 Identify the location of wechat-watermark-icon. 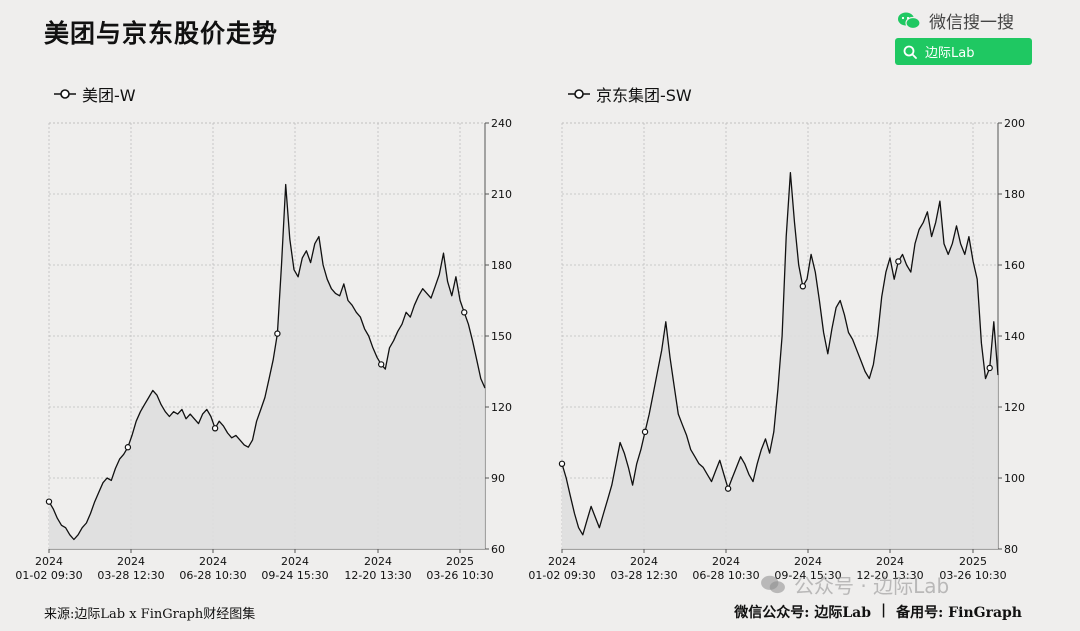
(773, 584).